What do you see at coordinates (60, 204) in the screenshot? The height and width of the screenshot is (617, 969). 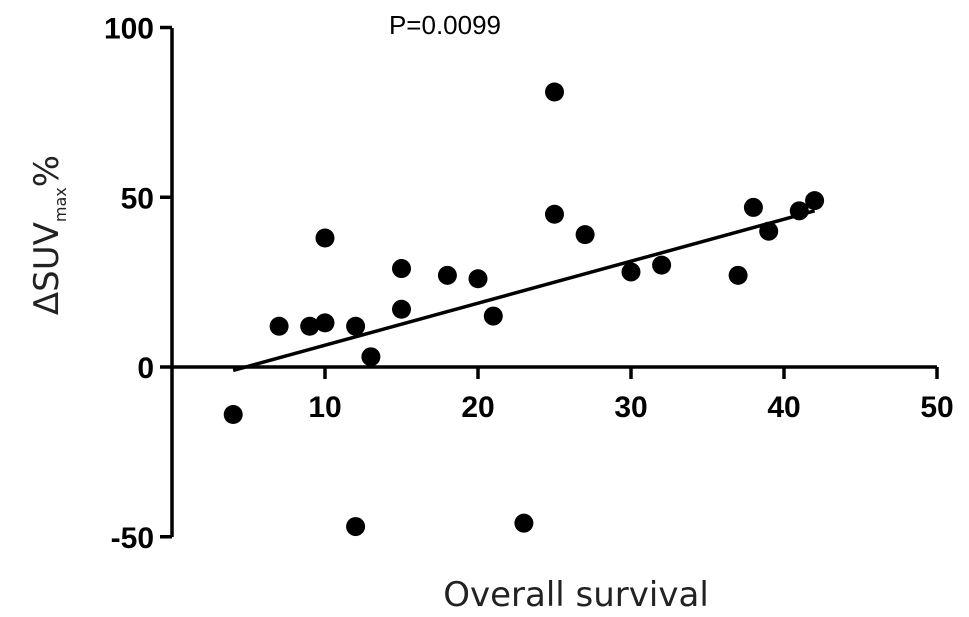 I see `y-axis-label-subscript: max` at bounding box center [60, 204].